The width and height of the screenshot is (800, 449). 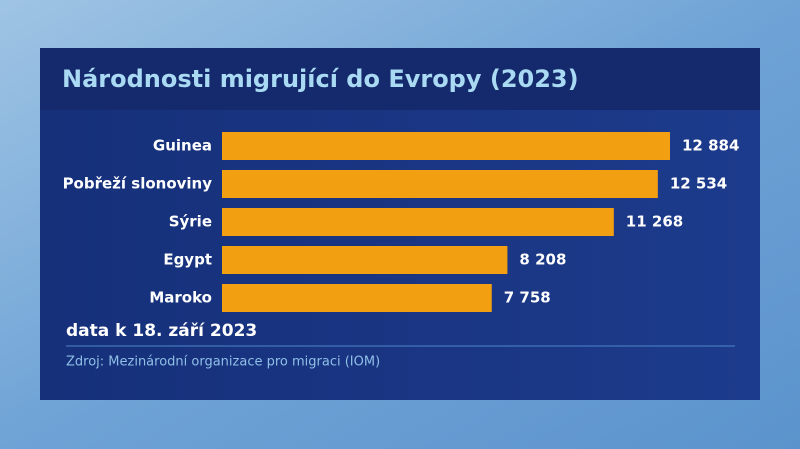 What do you see at coordinates (138, 184) in the screenshot?
I see `category-label: Pobřeží slonoviny` at bounding box center [138, 184].